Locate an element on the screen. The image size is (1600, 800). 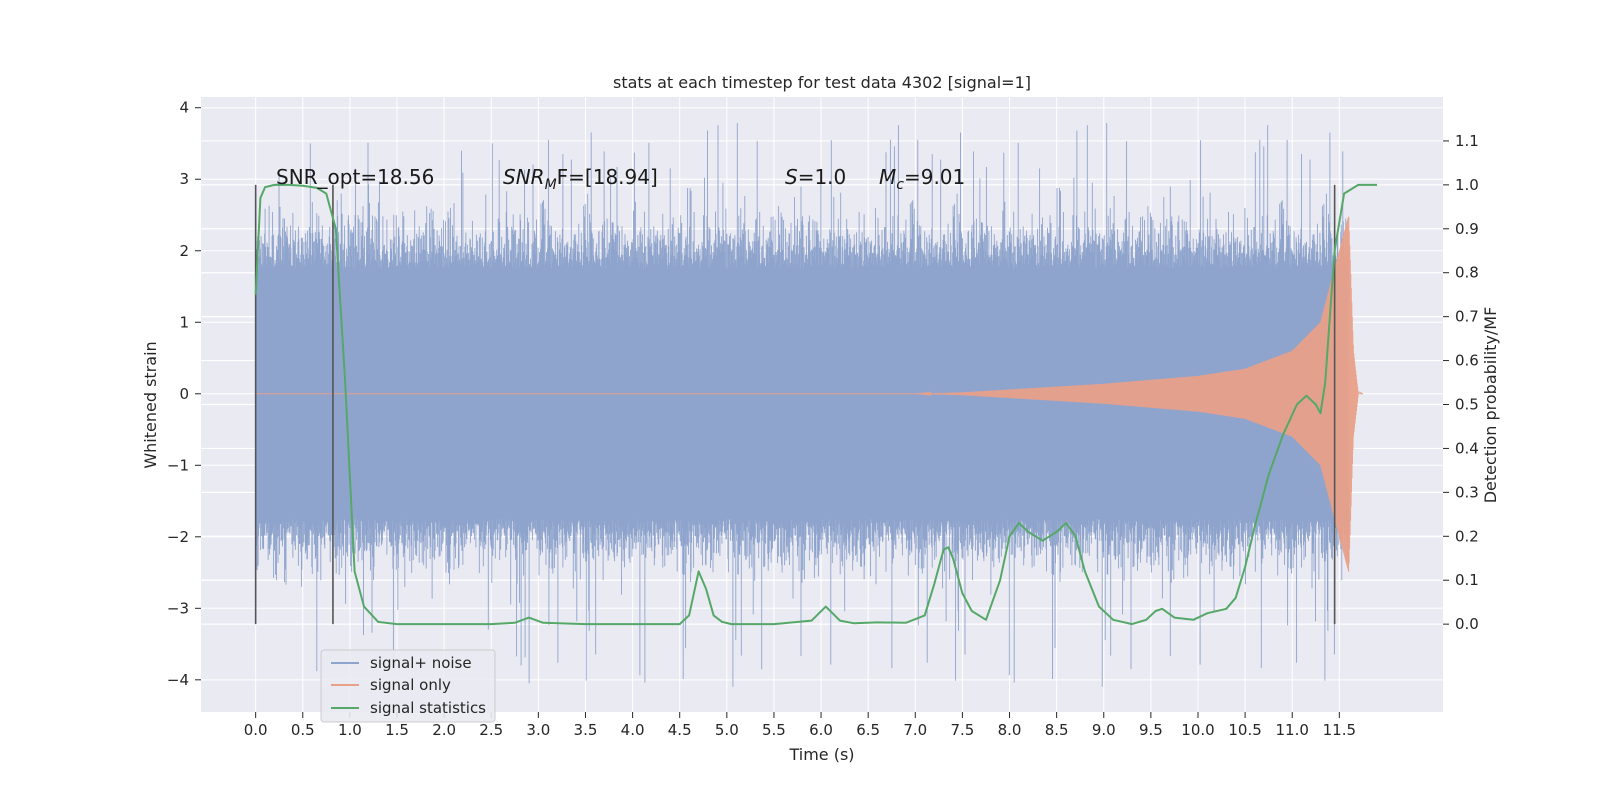
x-tick-label: 3.5 is located at coordinates (586, 730).